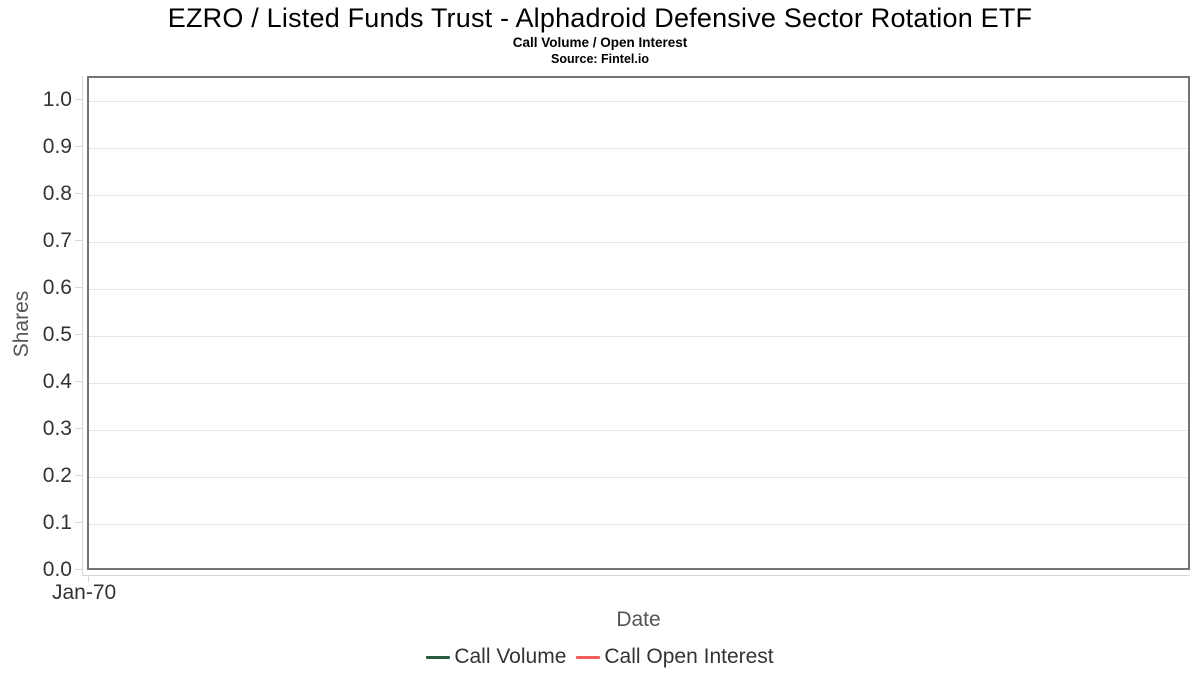  What do you see at coordinates (510, 656) in the screenshot?
I see `legend-label: Call Volume` at bounding box center [510, 656].